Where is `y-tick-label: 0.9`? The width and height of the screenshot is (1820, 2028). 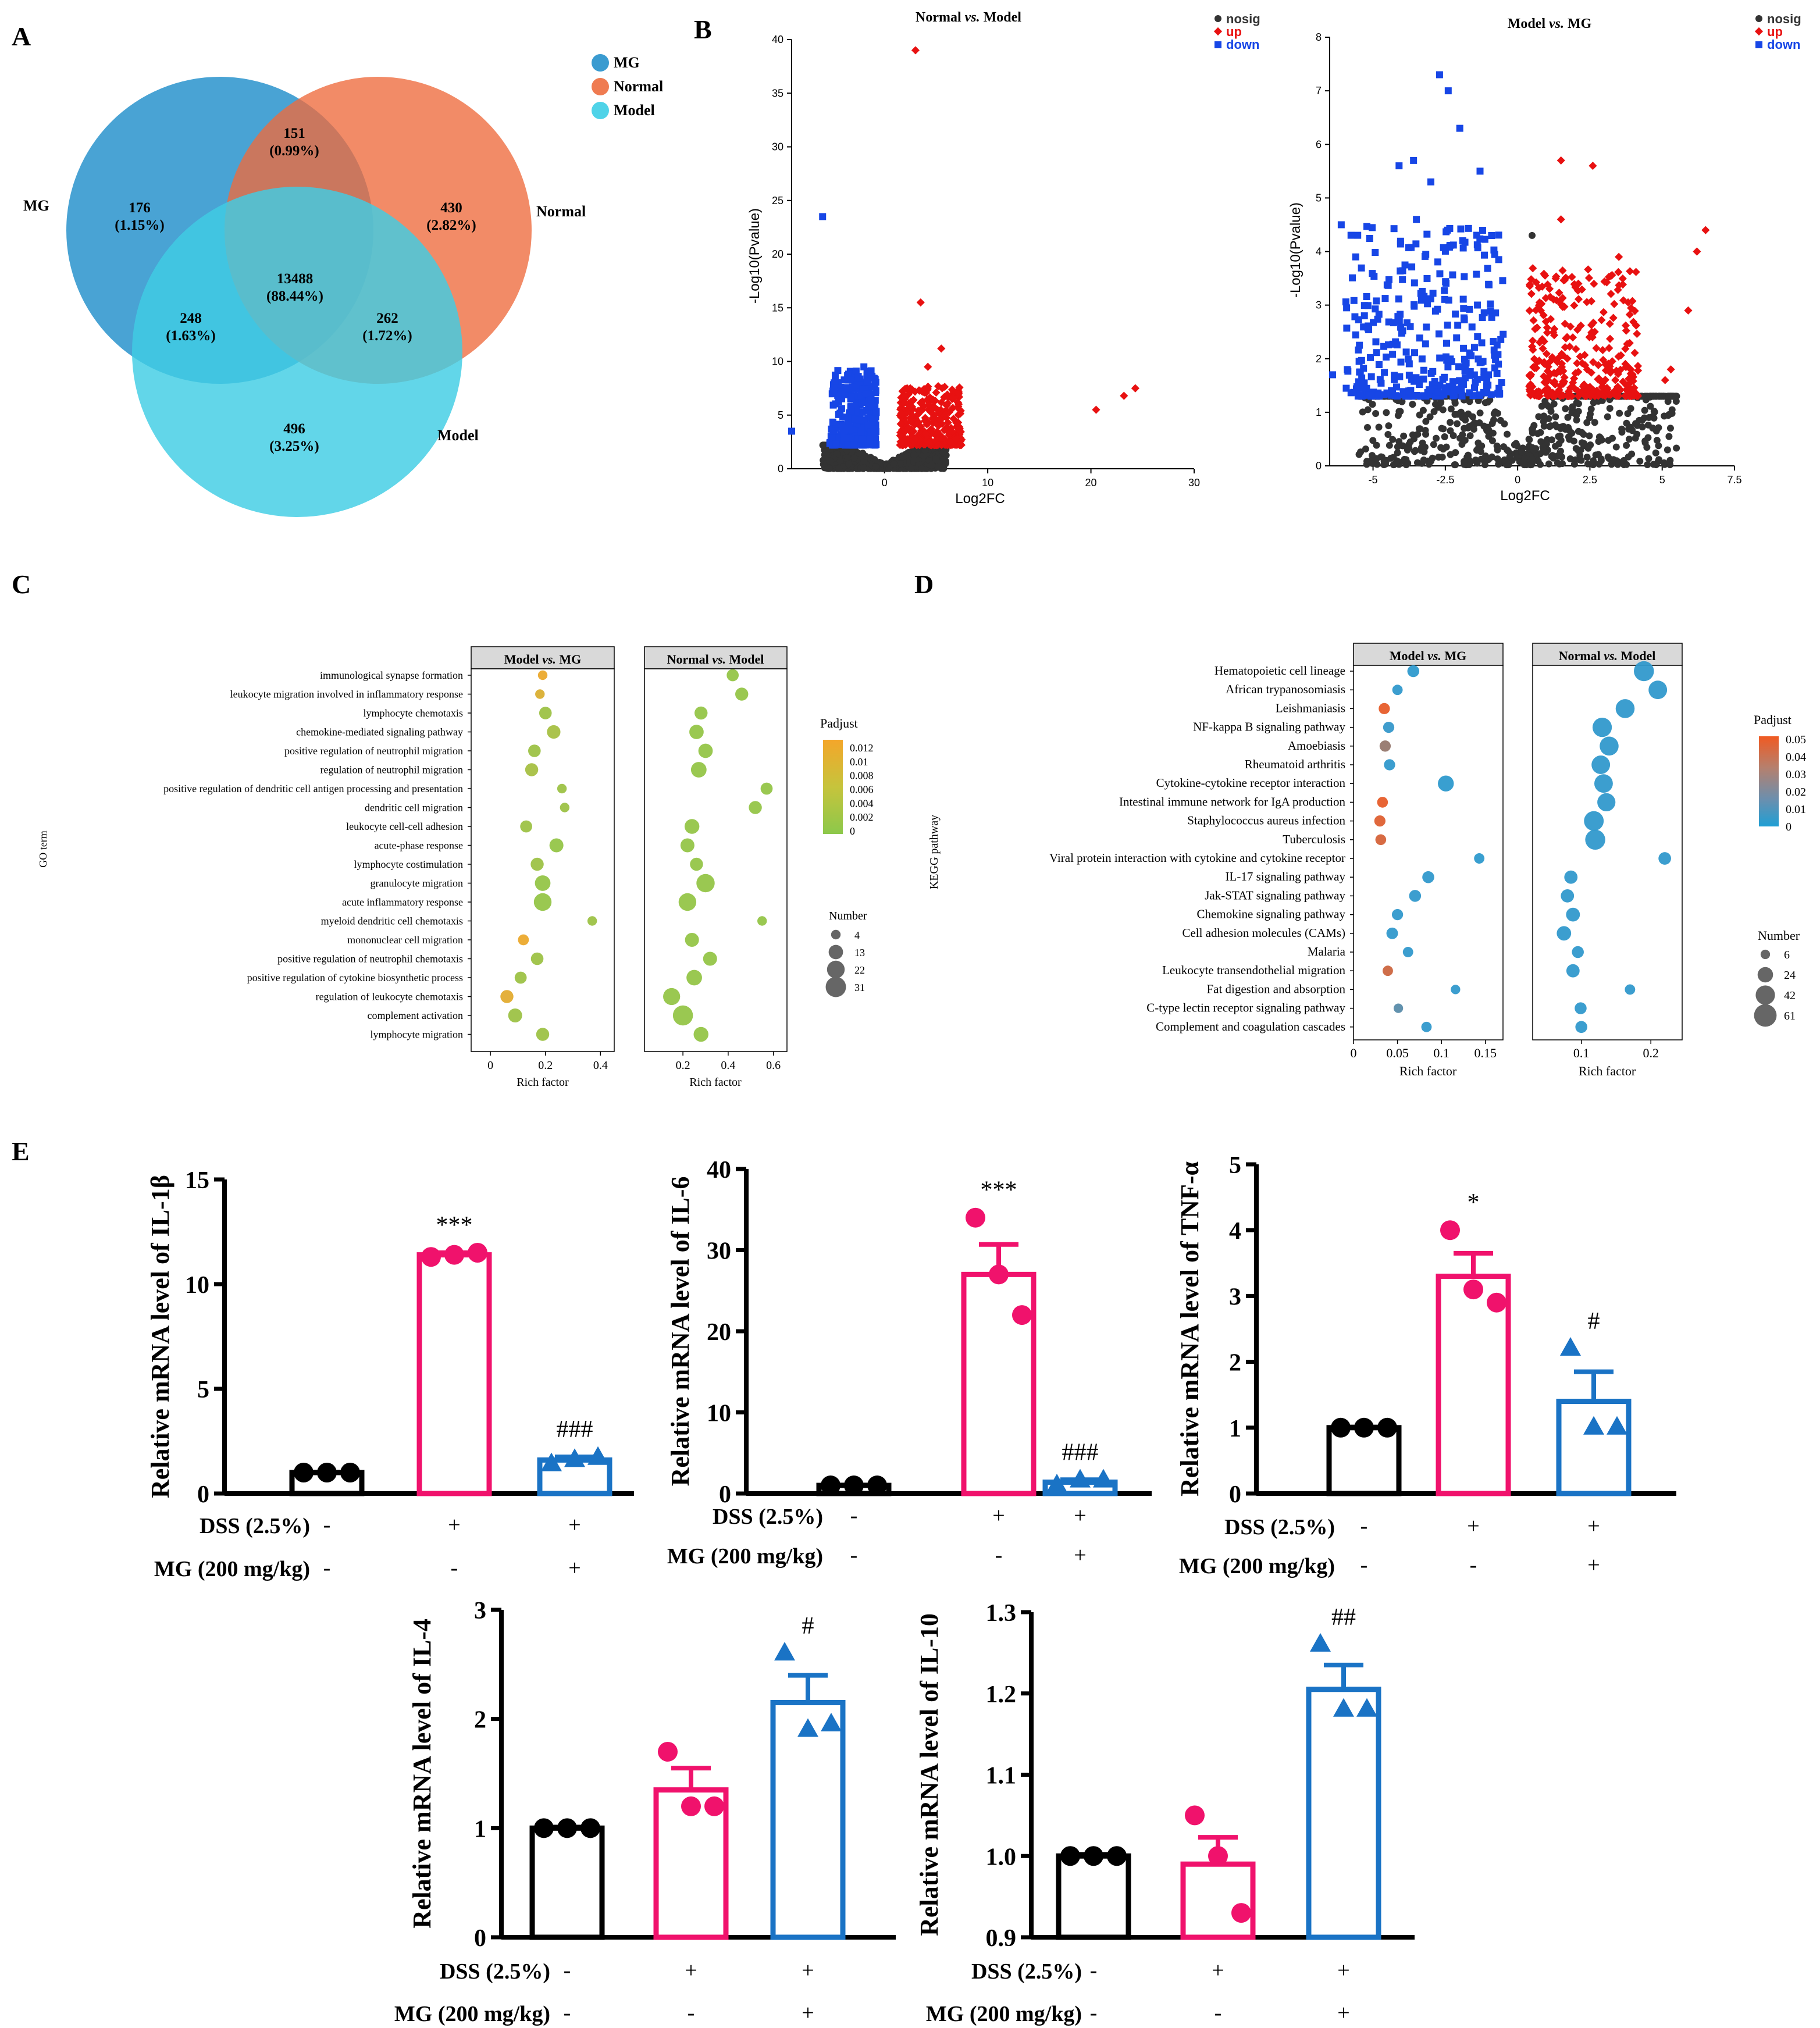 y-tick-label: 0.9 is located at coordinates (1001, 1938).